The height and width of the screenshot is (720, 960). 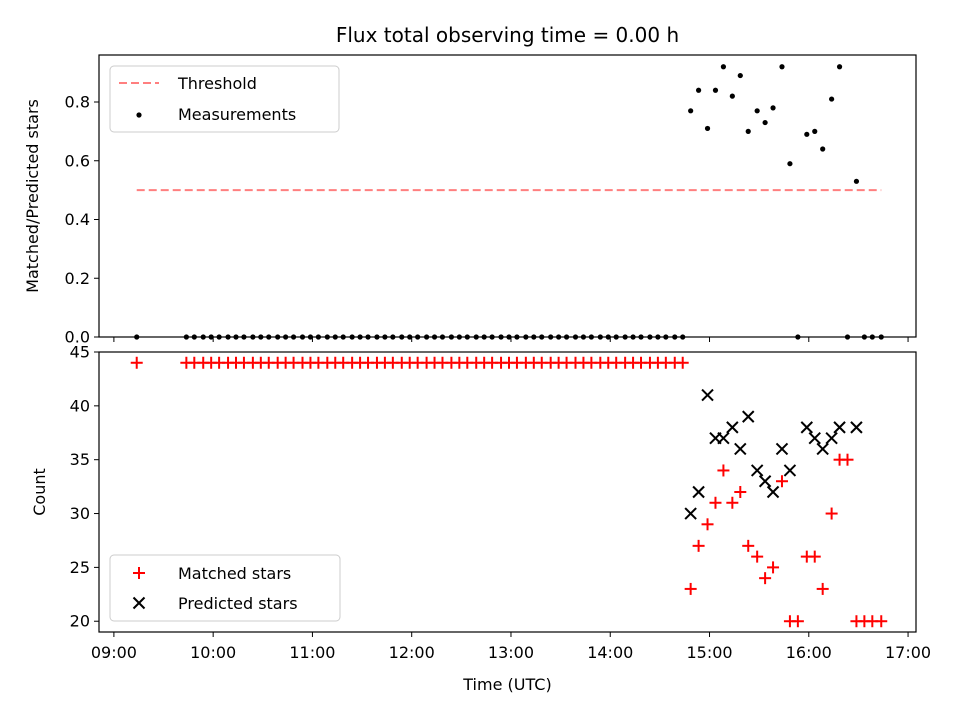 I want to click on bottom-y-tick-label: 40, so click(x=80, y=405).